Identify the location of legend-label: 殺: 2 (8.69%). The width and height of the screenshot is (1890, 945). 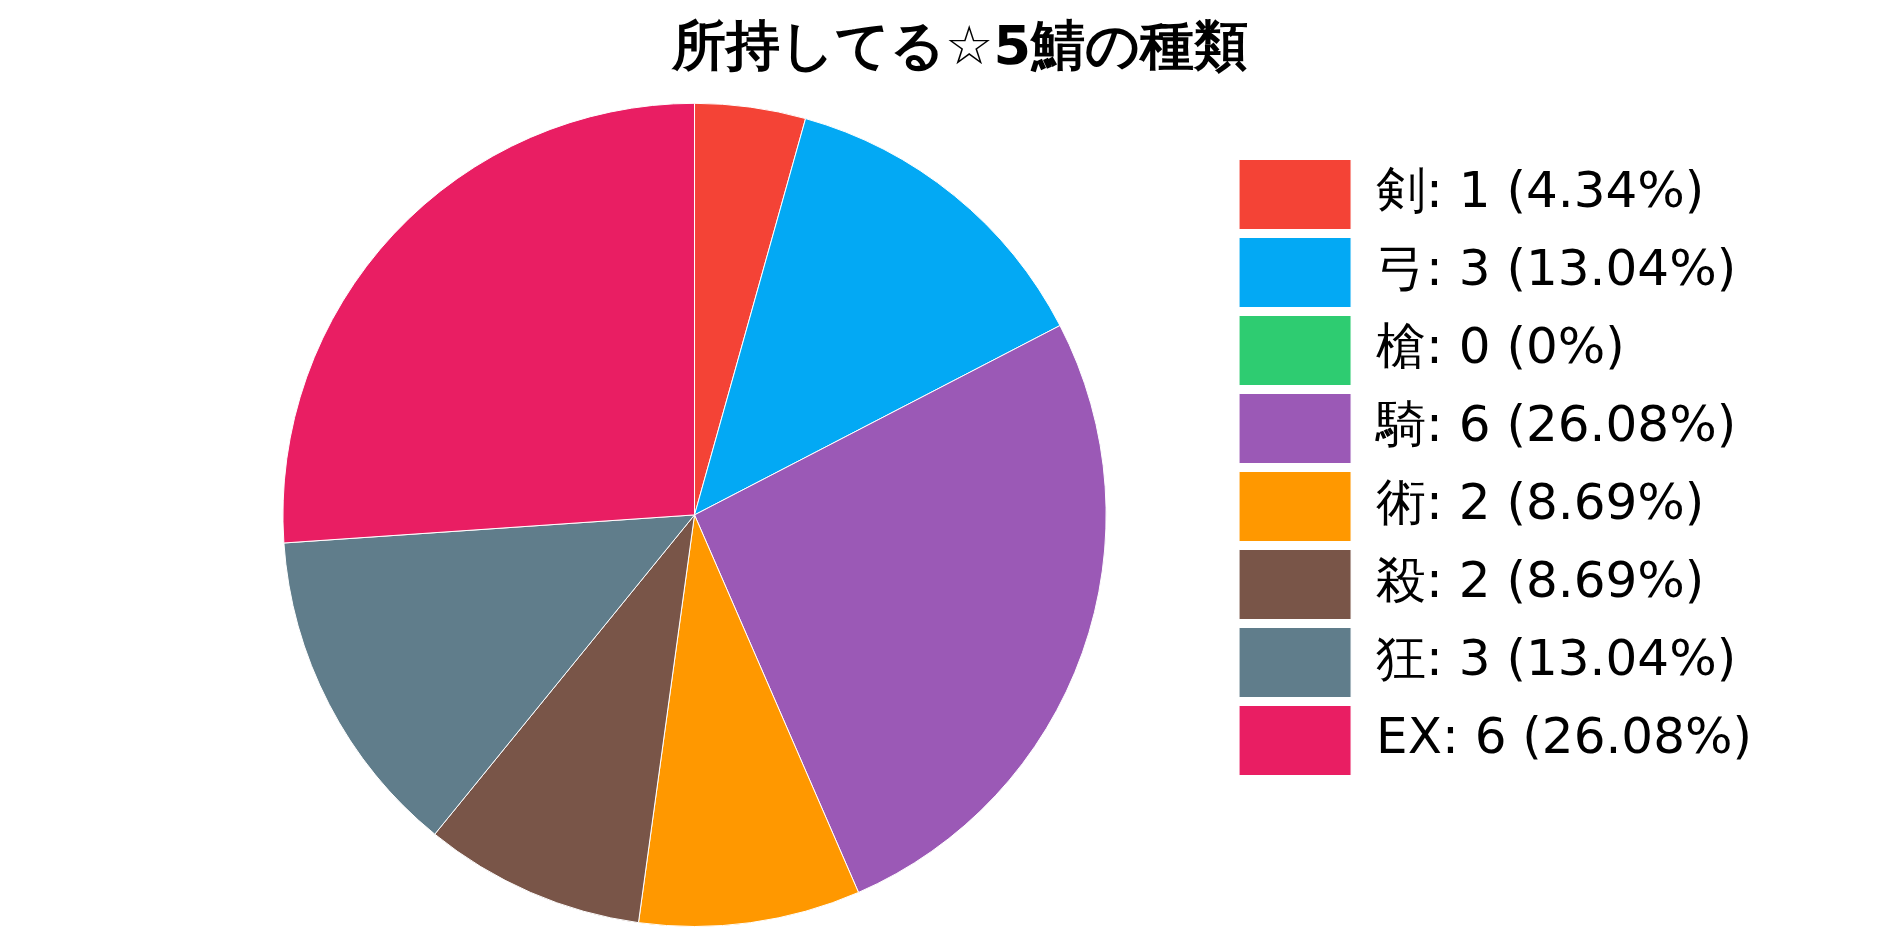
(1540, 580).